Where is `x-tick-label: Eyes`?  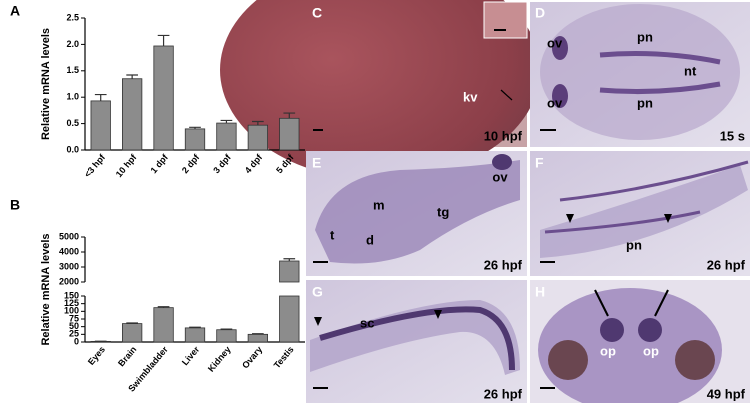 x-tick-label: Eyes is located at coordinates (96, 355).